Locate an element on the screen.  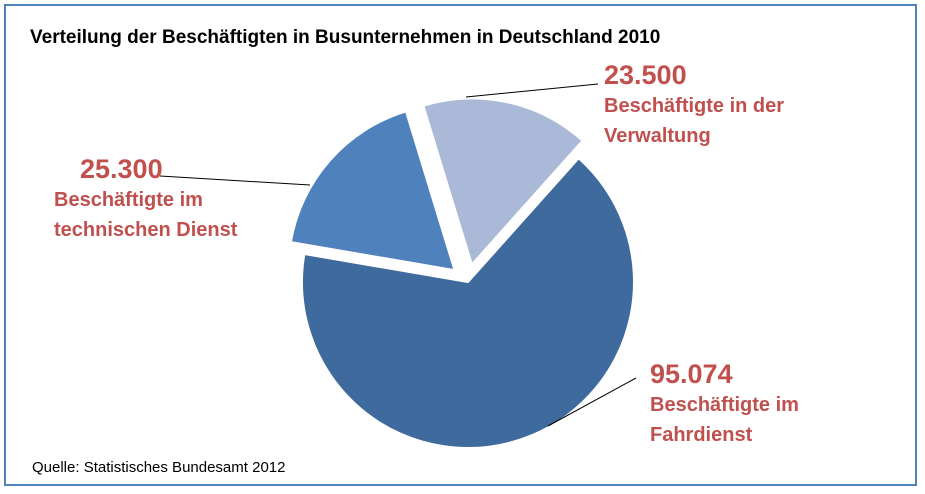
slice-category-label-2-0: Beschäftigte im is located at coordinates (128, 200).